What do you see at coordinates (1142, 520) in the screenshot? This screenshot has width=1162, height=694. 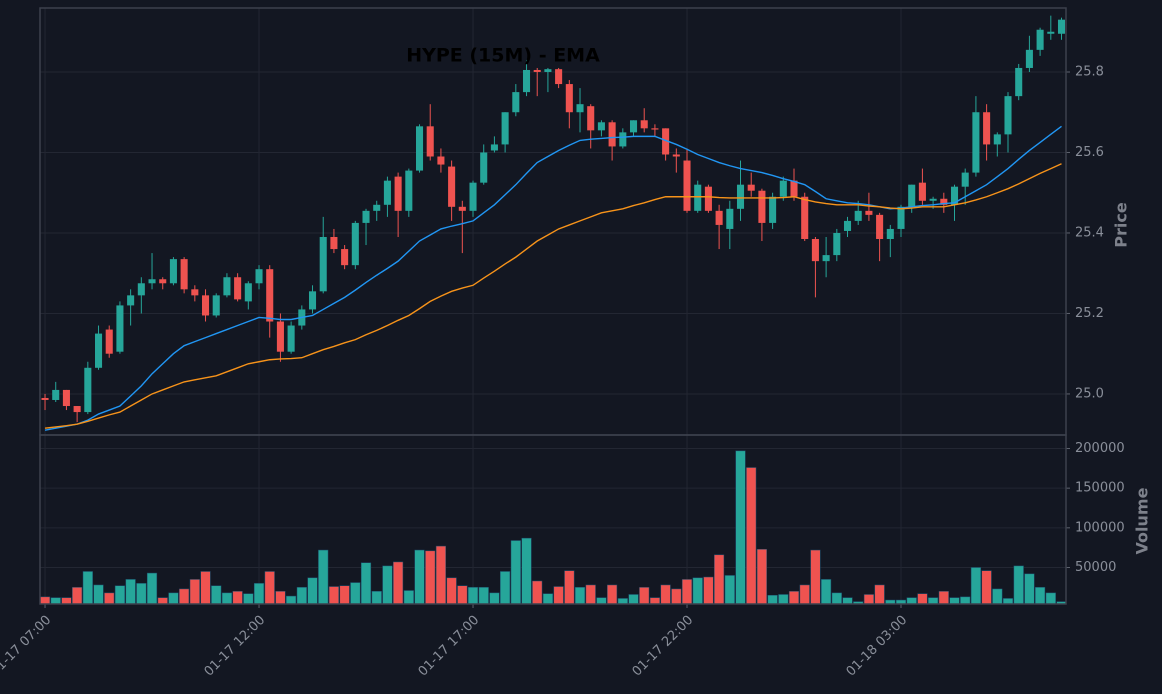 I see `y-axis-label: Volume` at bounding box center [1142, 520].